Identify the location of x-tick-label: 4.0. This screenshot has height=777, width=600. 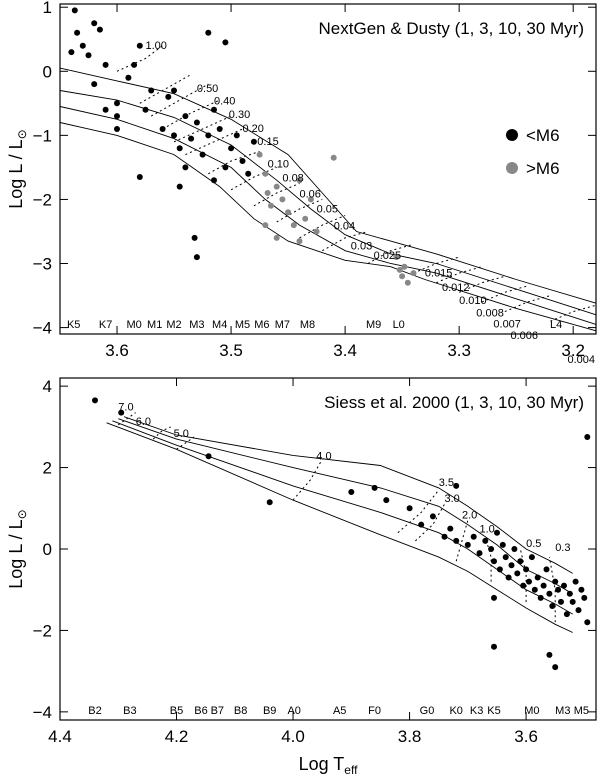
(293, 736).